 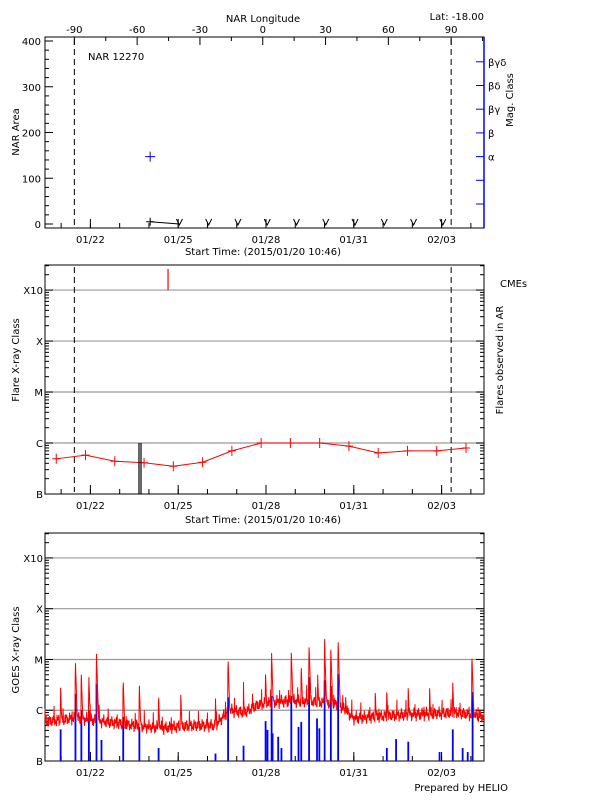 What do you see at coordinates (451, 30) in the screenshot?
I see `top-tick-label: 90` at bounding box center [451, 30].